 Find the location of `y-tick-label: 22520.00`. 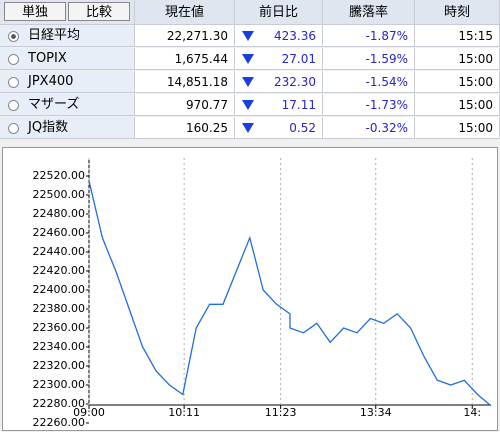

y-tick-label: 22520.00 is located at coordinates (59, 175).